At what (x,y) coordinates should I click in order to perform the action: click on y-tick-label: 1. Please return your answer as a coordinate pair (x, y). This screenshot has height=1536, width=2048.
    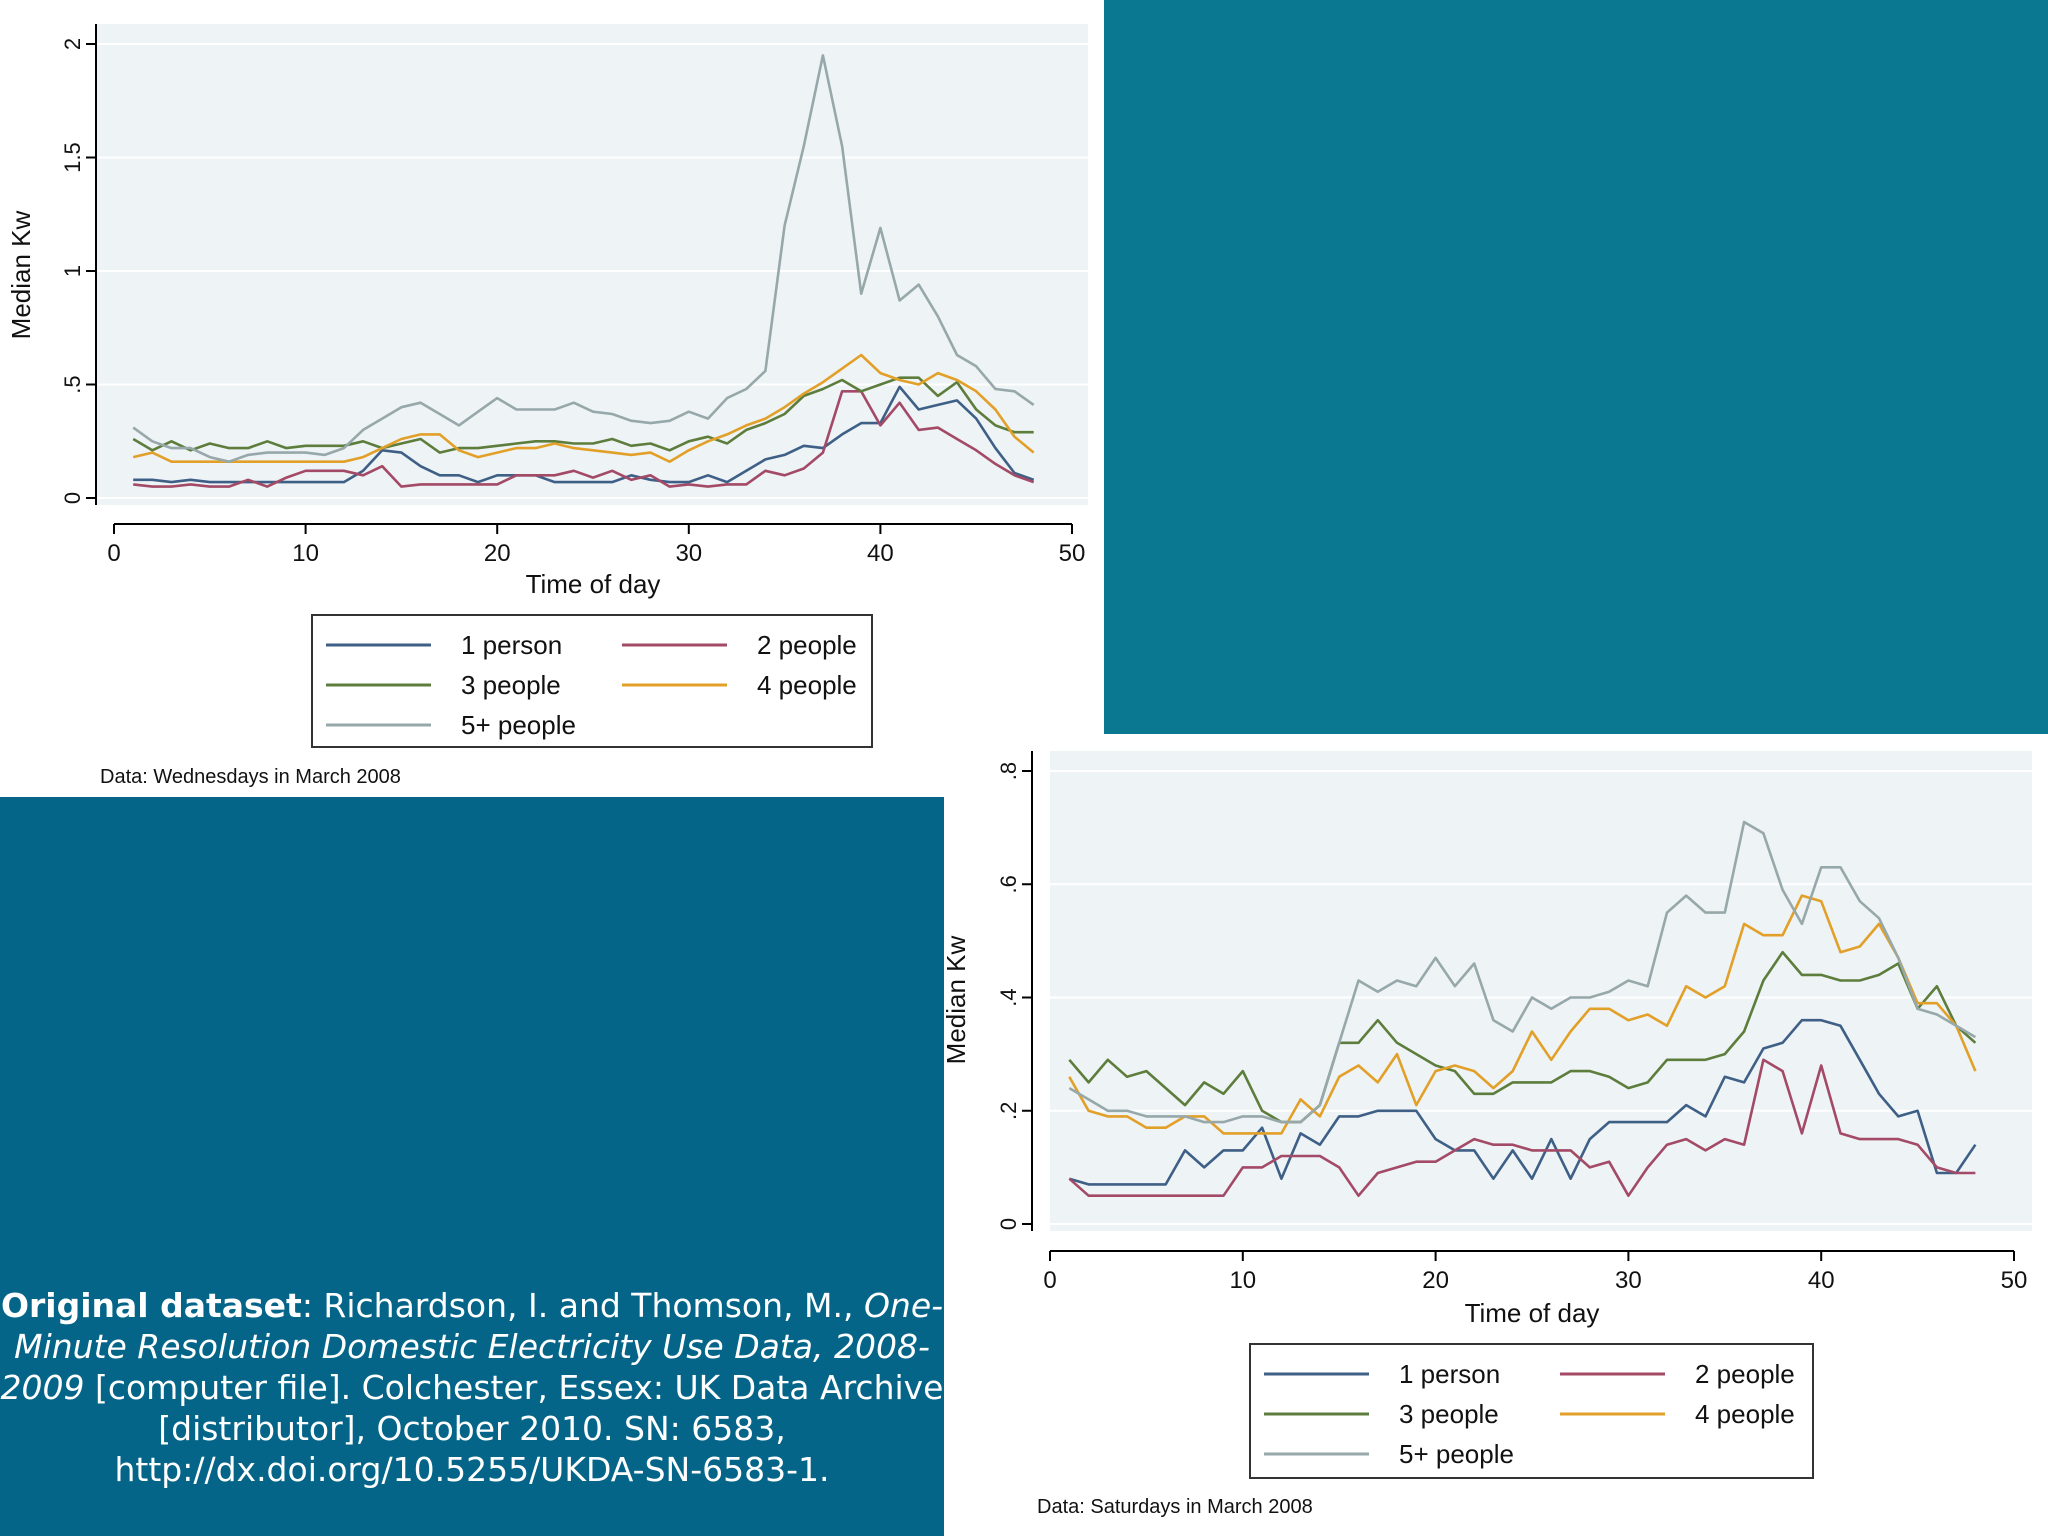
    Looking at the image, I should click on (72, 271).